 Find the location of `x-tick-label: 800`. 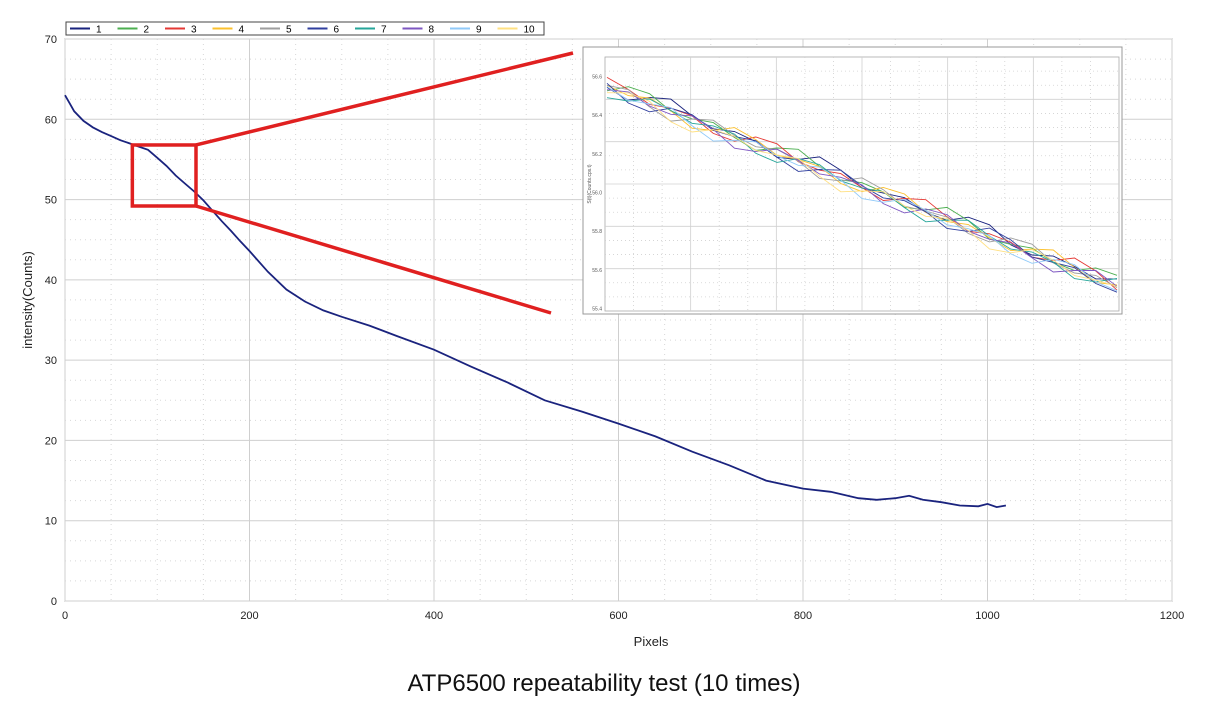

x-tick-label: 800 is located at coordinates (803, 616).